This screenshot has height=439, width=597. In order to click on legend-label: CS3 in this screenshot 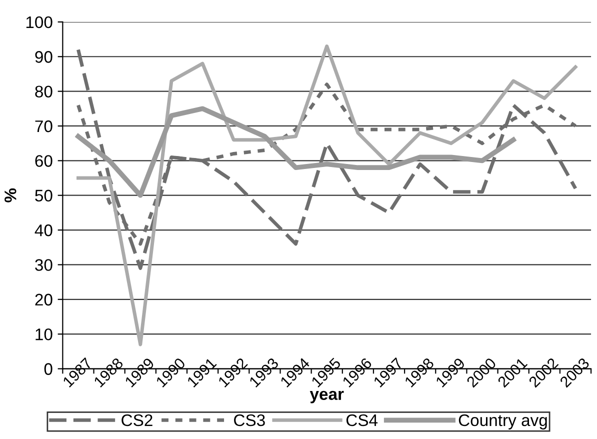, I will do `click(249, 420)`.